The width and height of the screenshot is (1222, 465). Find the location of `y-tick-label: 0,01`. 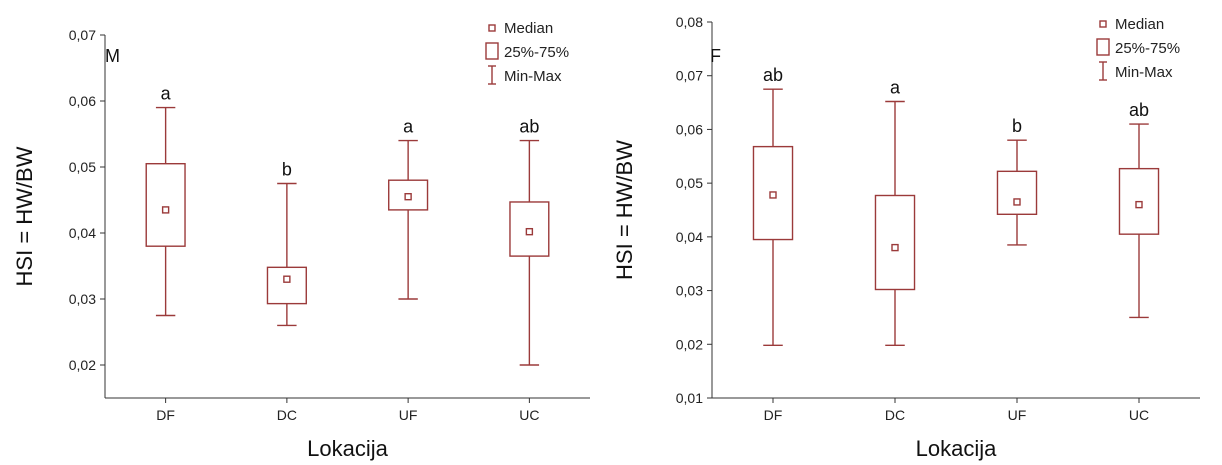

y-tick-label: 0,01 is located at coordinates (689, 398).